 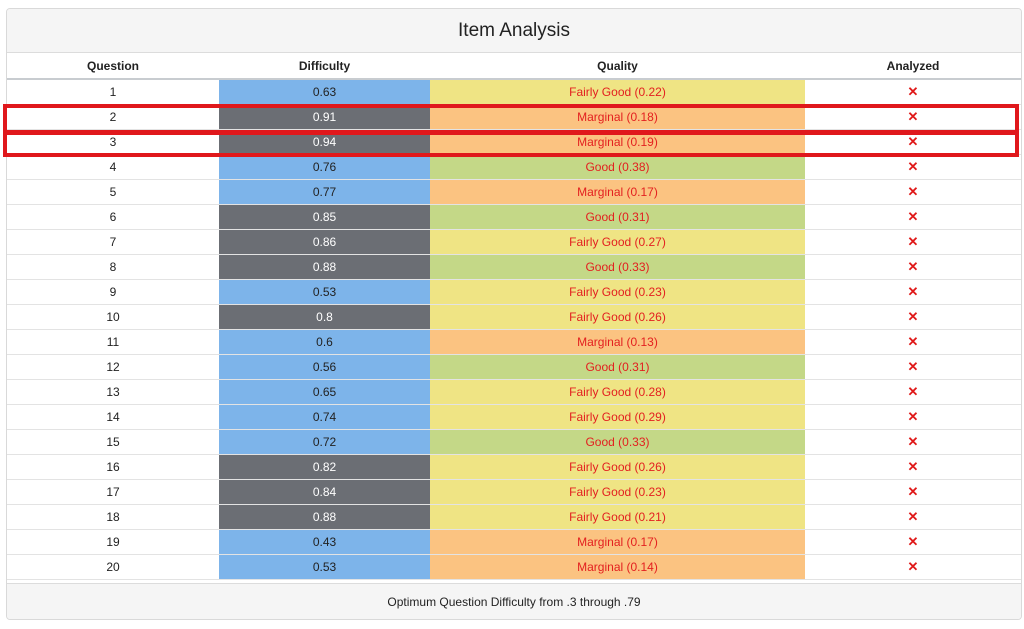 I want to click on quality-cell: Marginal (0.14), so click(x=617, y=567).